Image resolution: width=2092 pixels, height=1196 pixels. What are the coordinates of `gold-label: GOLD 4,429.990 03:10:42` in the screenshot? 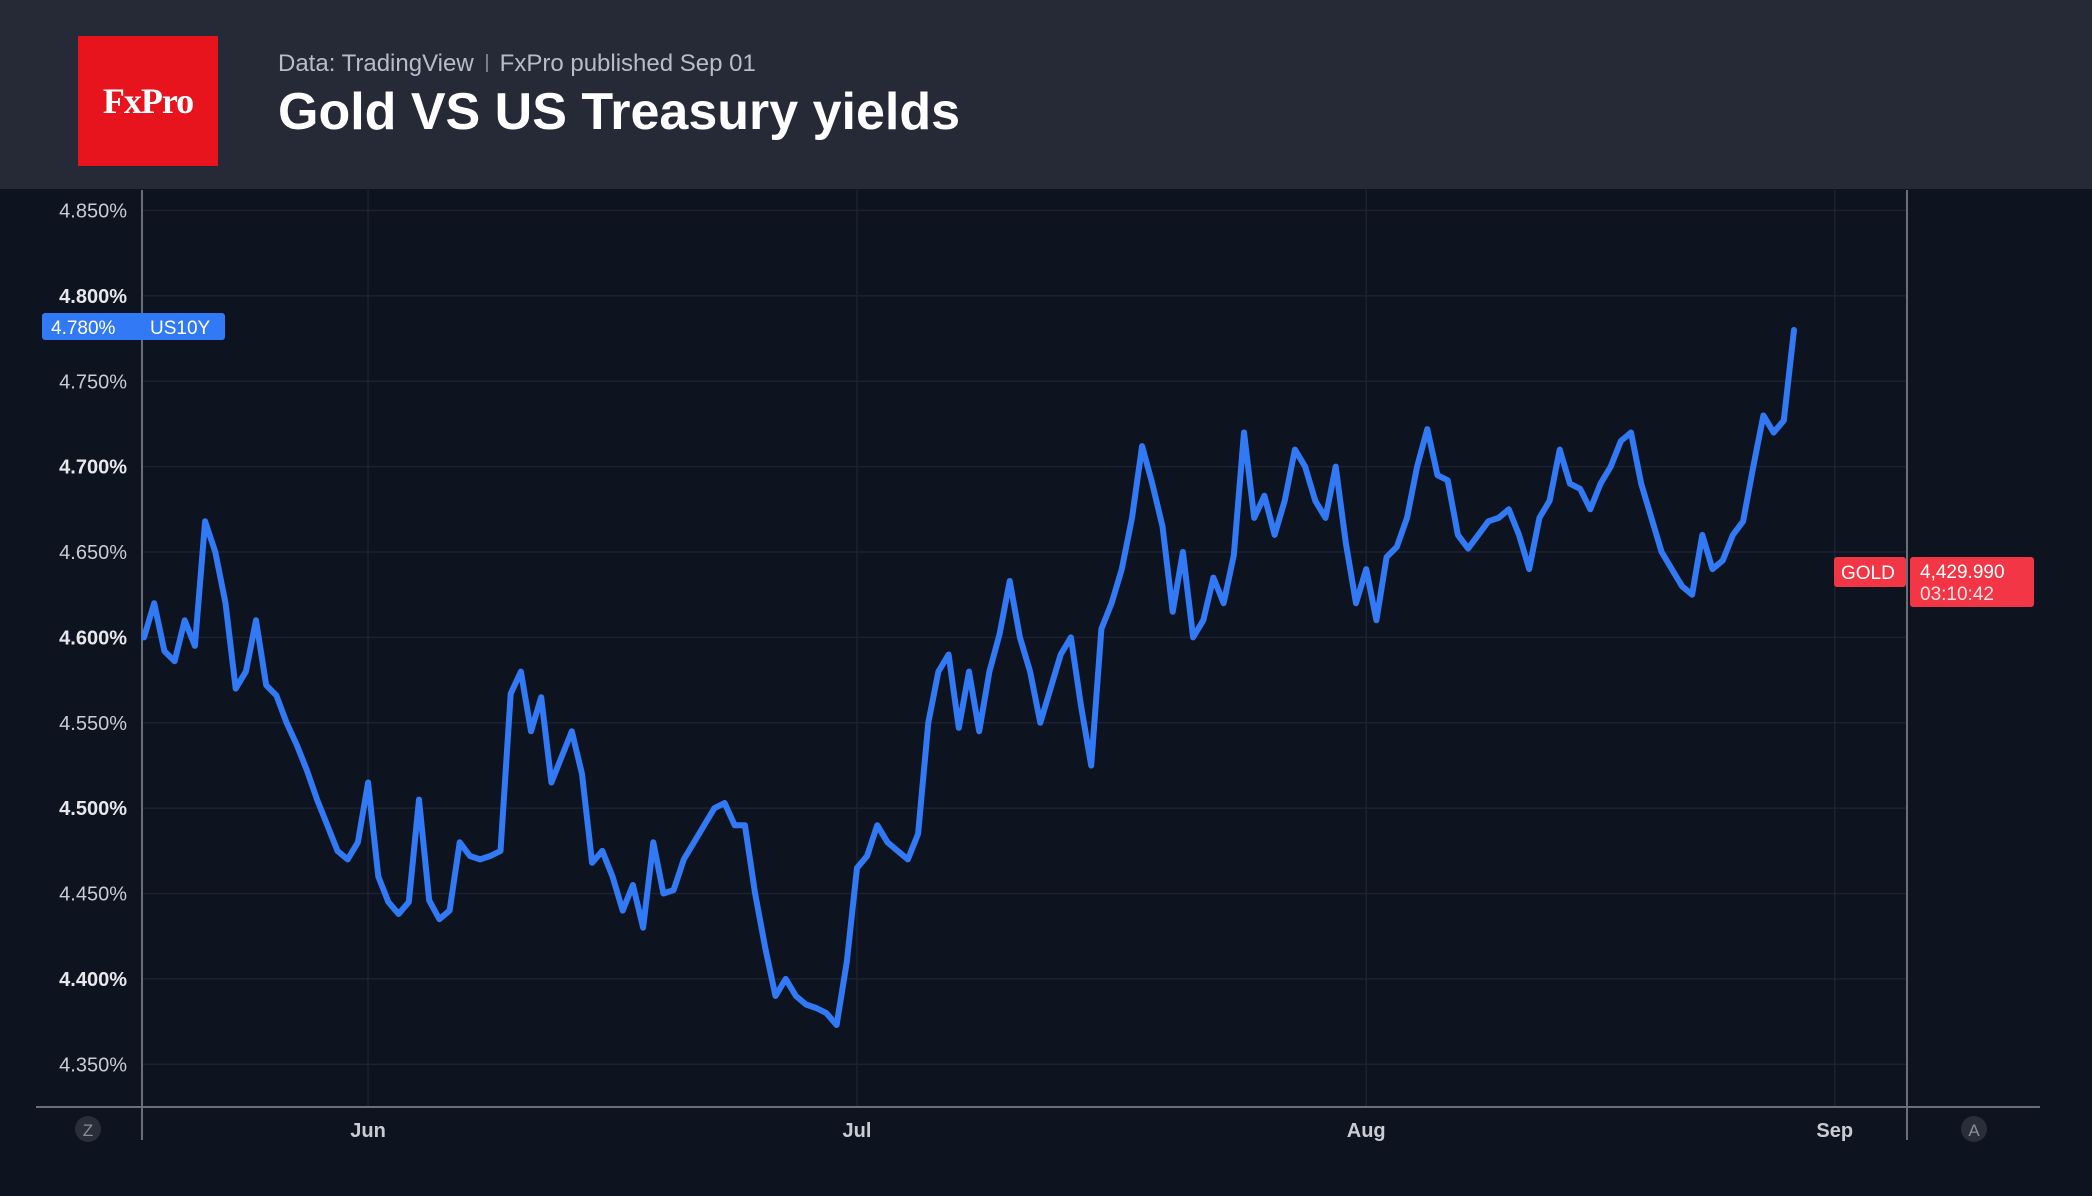 It's located at (1934, 582).